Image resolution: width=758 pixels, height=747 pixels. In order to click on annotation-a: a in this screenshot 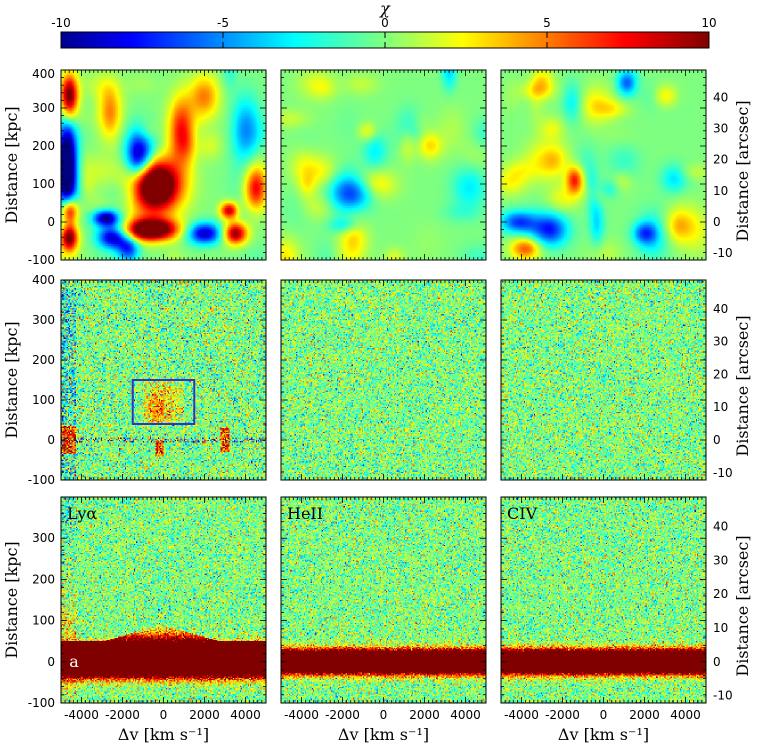, I will do `click(74, 661)`.